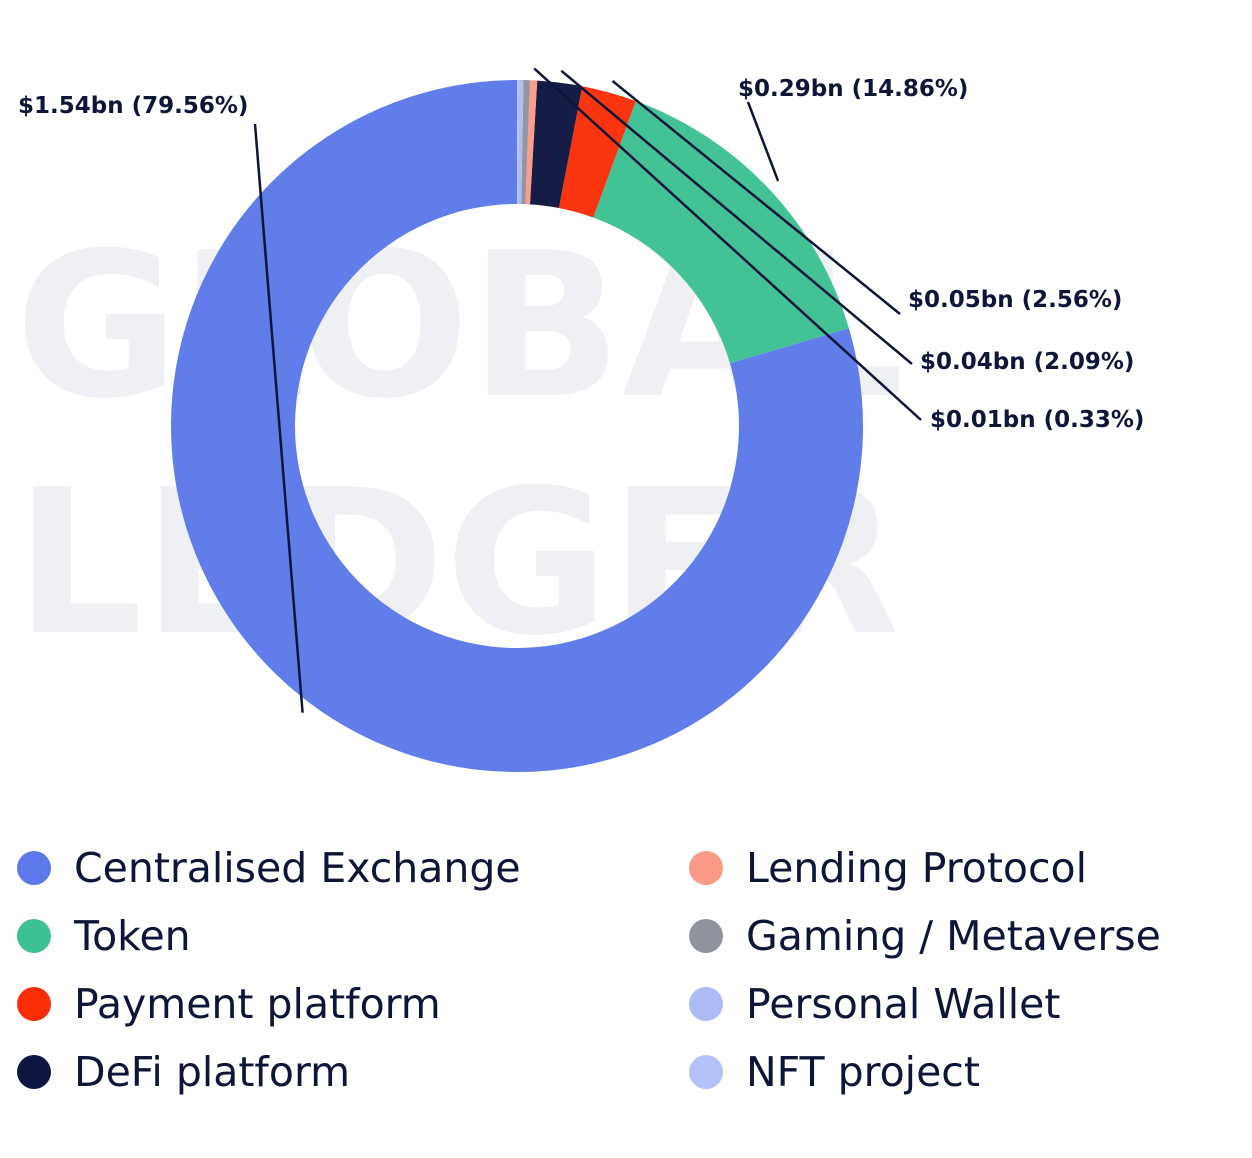 The height and width of the screenshot is (1158, 1252). What do you see at coordinates (257, 1004) in the screenshot?
I see `legend-label: Payment platform` at bounding box center [257, 1004].